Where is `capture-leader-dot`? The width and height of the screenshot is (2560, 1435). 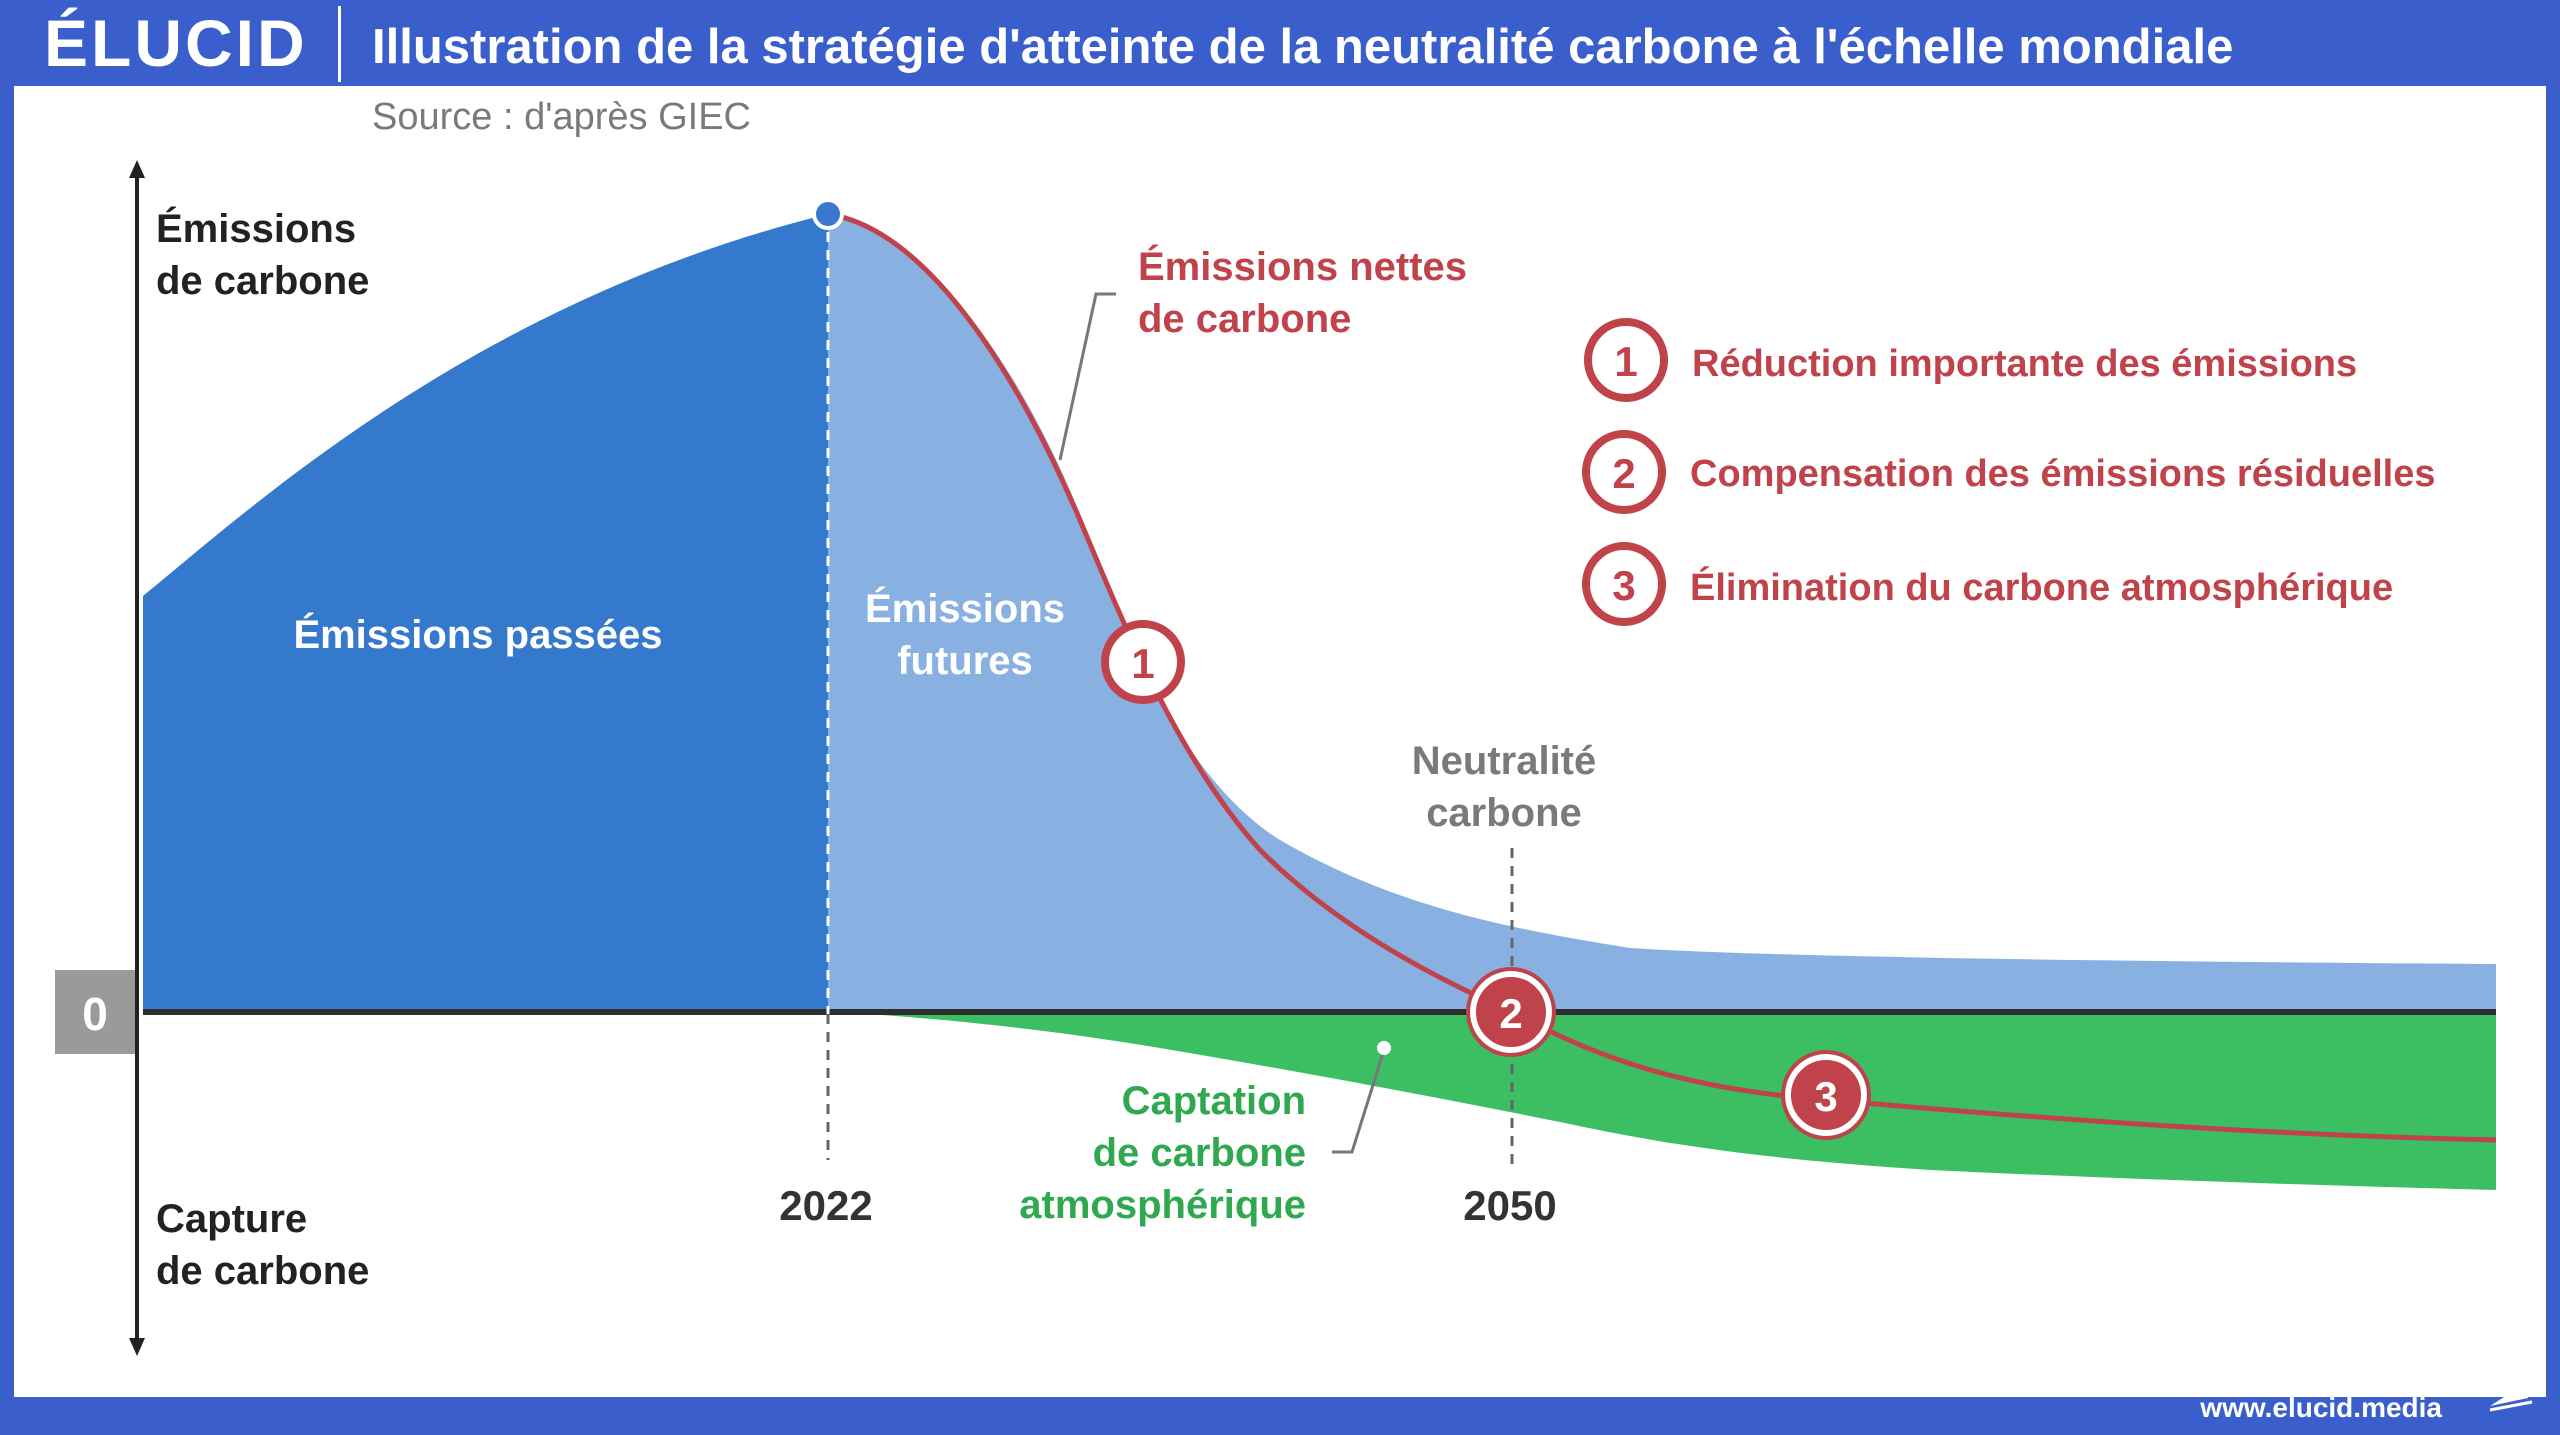
capture-leader-dot is located at coordinates (1384, 1048).